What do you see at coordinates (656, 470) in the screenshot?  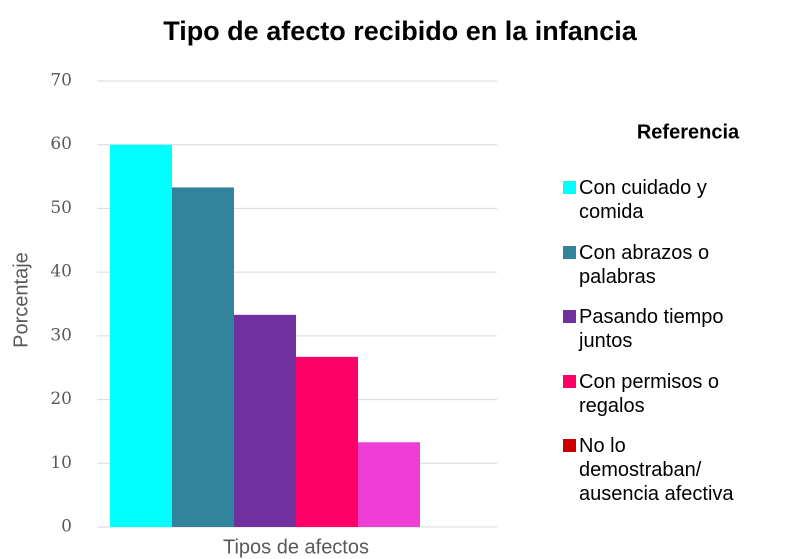 I see `legend-label: No lo demostraban/ ausencia afectiva` at bounding box center [656, 470].